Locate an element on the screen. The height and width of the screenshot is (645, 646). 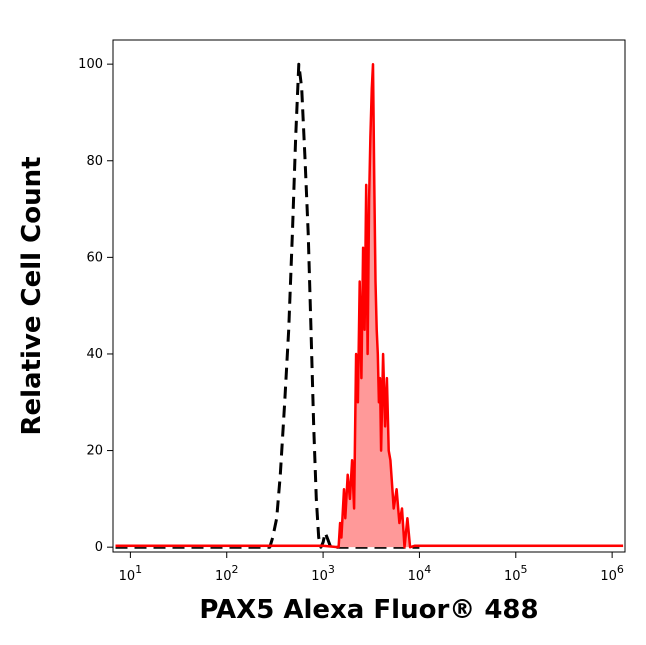
y-tick-label: 80 is located at coordinates (94, 161).